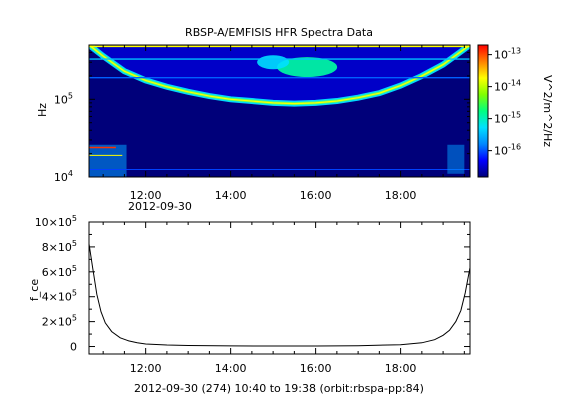 The image size is (569, 410). What do you see at coordinates (507, 118) in the screenshot?
I see `colorbar-tick-label: 10-15` at bounding box center [507, 118].